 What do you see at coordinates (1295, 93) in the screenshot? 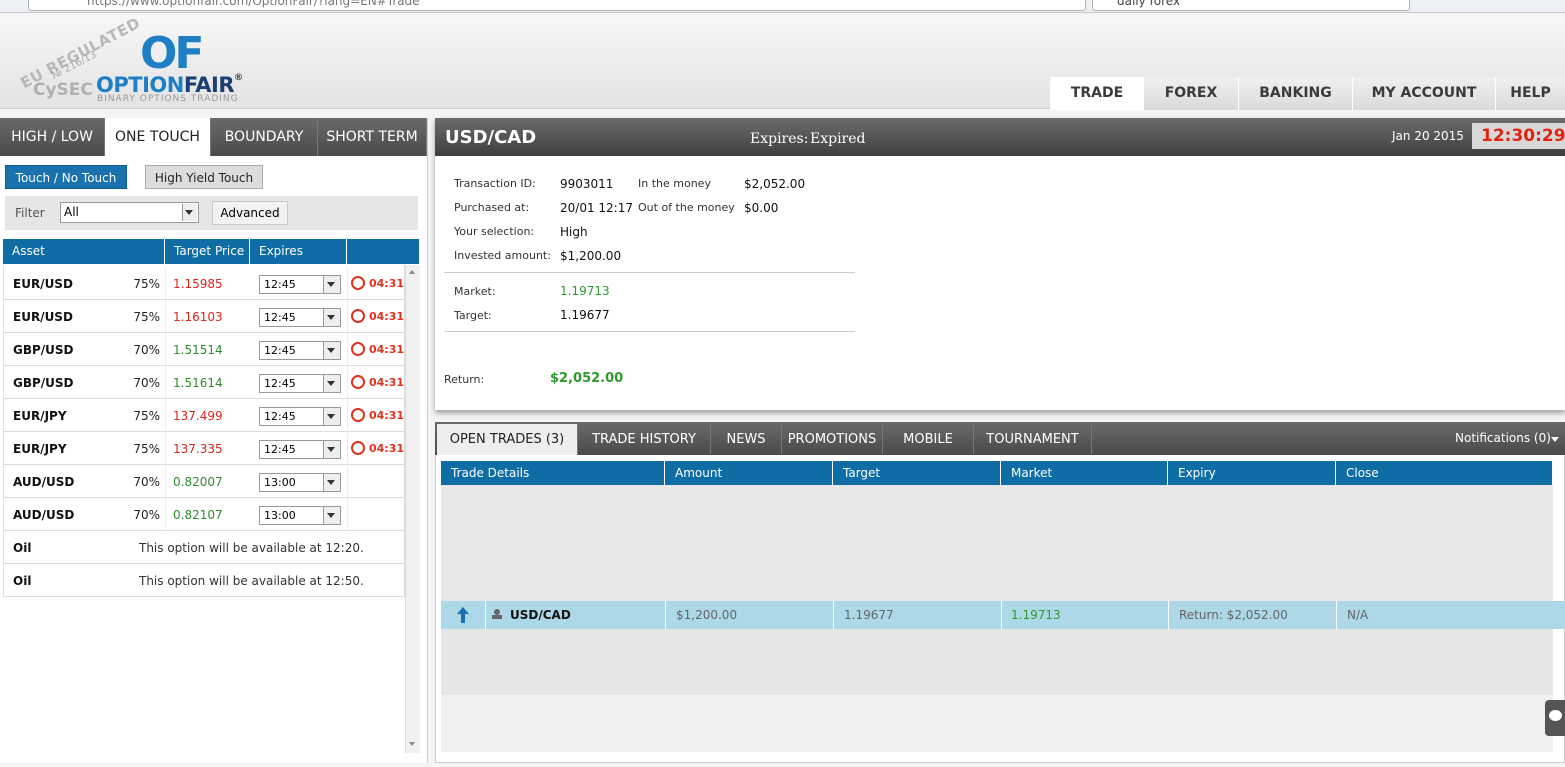
I see `nav-tab: BANKING` at bounding box center [1295, 93].